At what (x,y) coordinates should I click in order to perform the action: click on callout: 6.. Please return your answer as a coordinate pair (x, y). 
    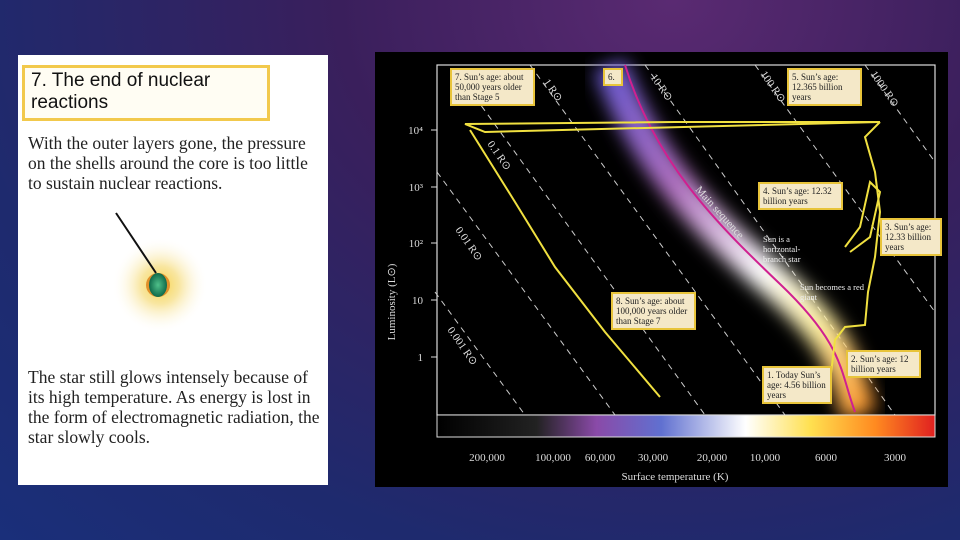
    Looking at the image, I should click on (613, 77).